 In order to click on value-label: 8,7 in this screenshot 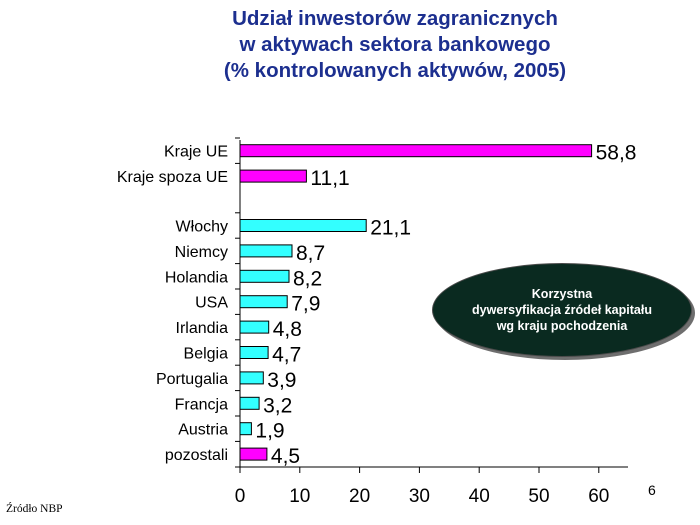, I will do `click(310, 253)`.